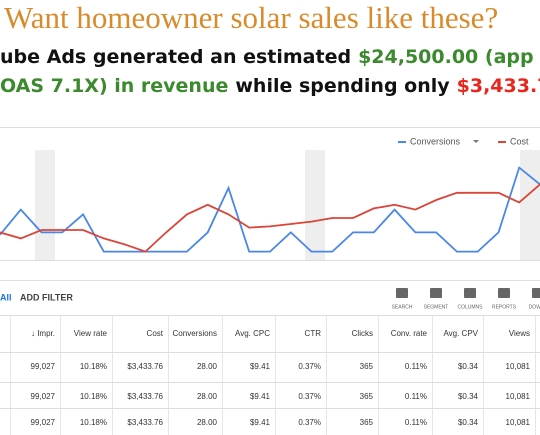  Describe the element at coordinates (436, 307) in the screenshot. I see `tool-label: SEGMENT` at that location.